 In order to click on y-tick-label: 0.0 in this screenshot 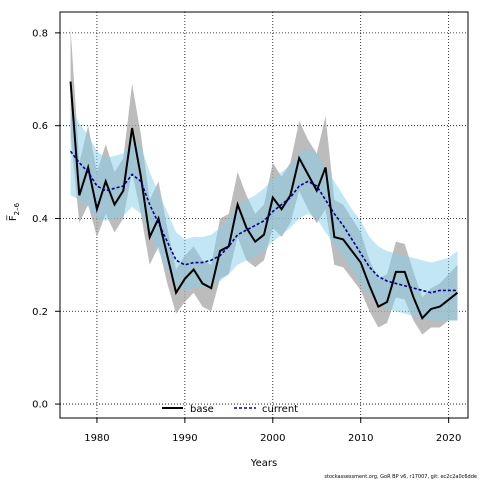, I will do `click(40, 405)`.